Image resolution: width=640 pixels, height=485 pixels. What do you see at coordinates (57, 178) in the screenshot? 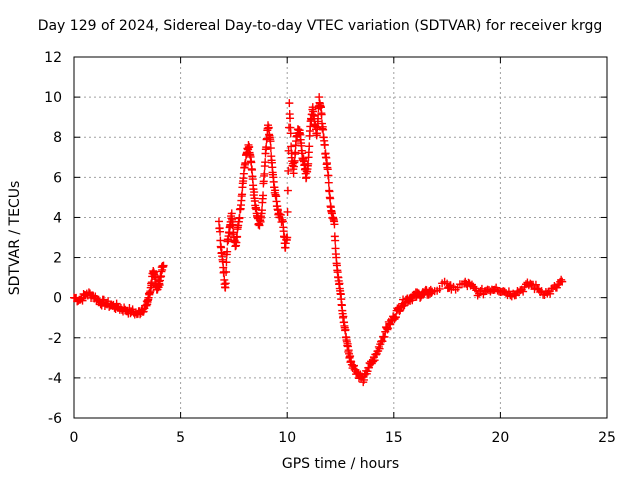
I see `y-tick-label: 6` at bounding box center [57, 178].